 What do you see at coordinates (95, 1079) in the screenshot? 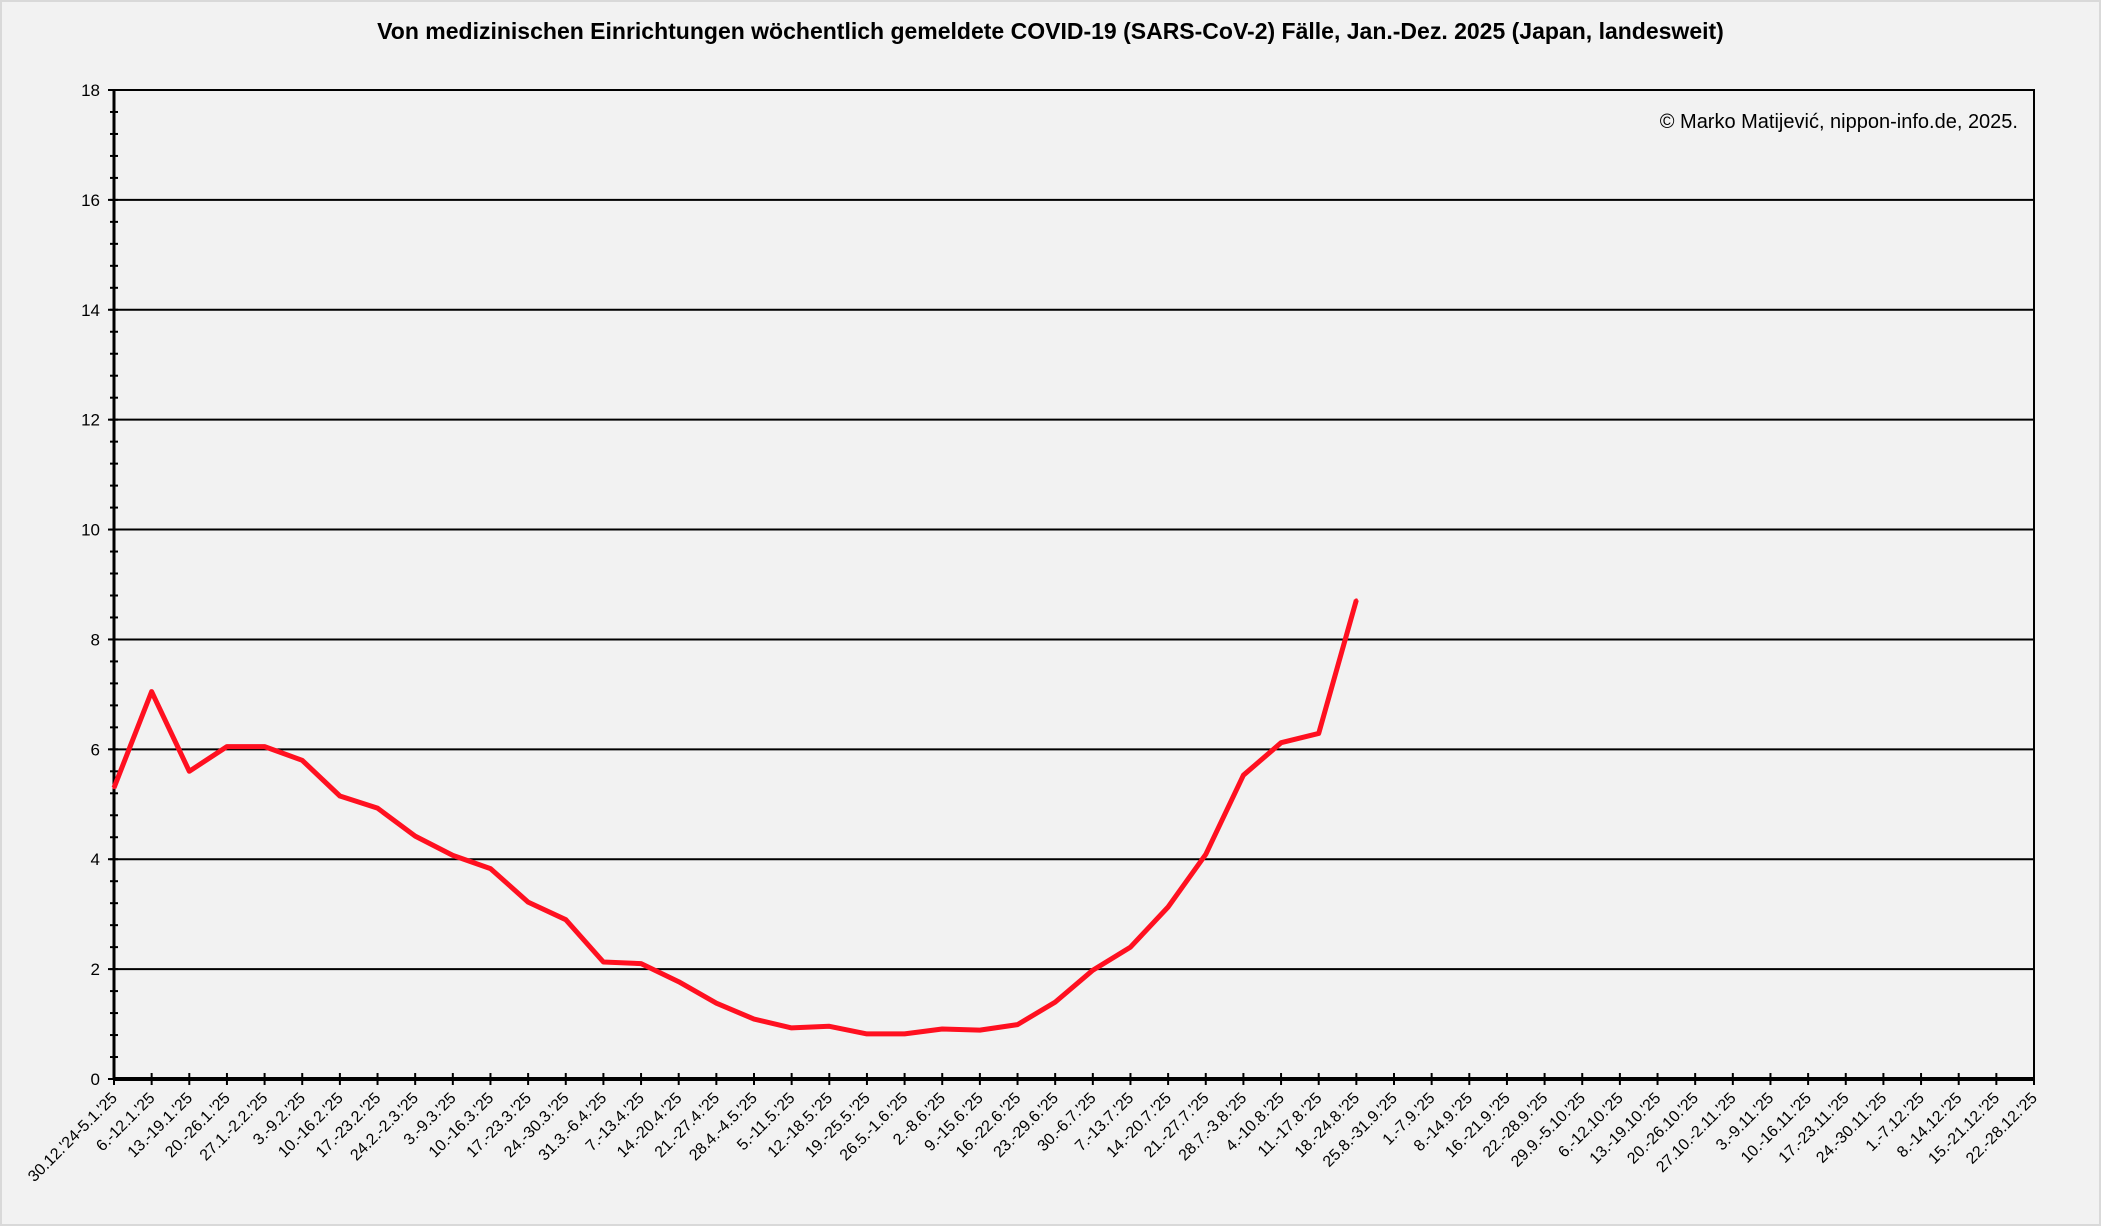
I see `y-tick-label: 0` at bounding box center [95, 1079].